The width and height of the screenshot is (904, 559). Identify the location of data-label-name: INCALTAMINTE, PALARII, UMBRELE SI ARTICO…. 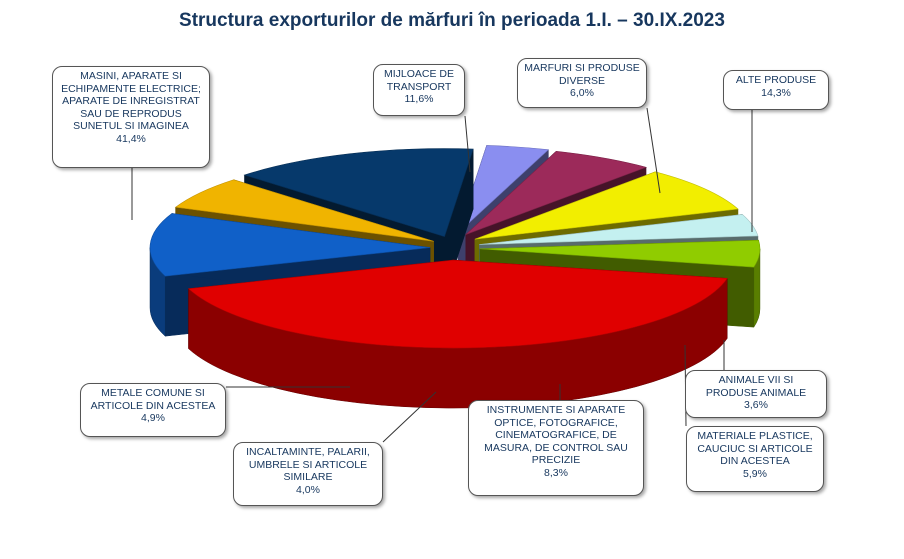
(308, 464).